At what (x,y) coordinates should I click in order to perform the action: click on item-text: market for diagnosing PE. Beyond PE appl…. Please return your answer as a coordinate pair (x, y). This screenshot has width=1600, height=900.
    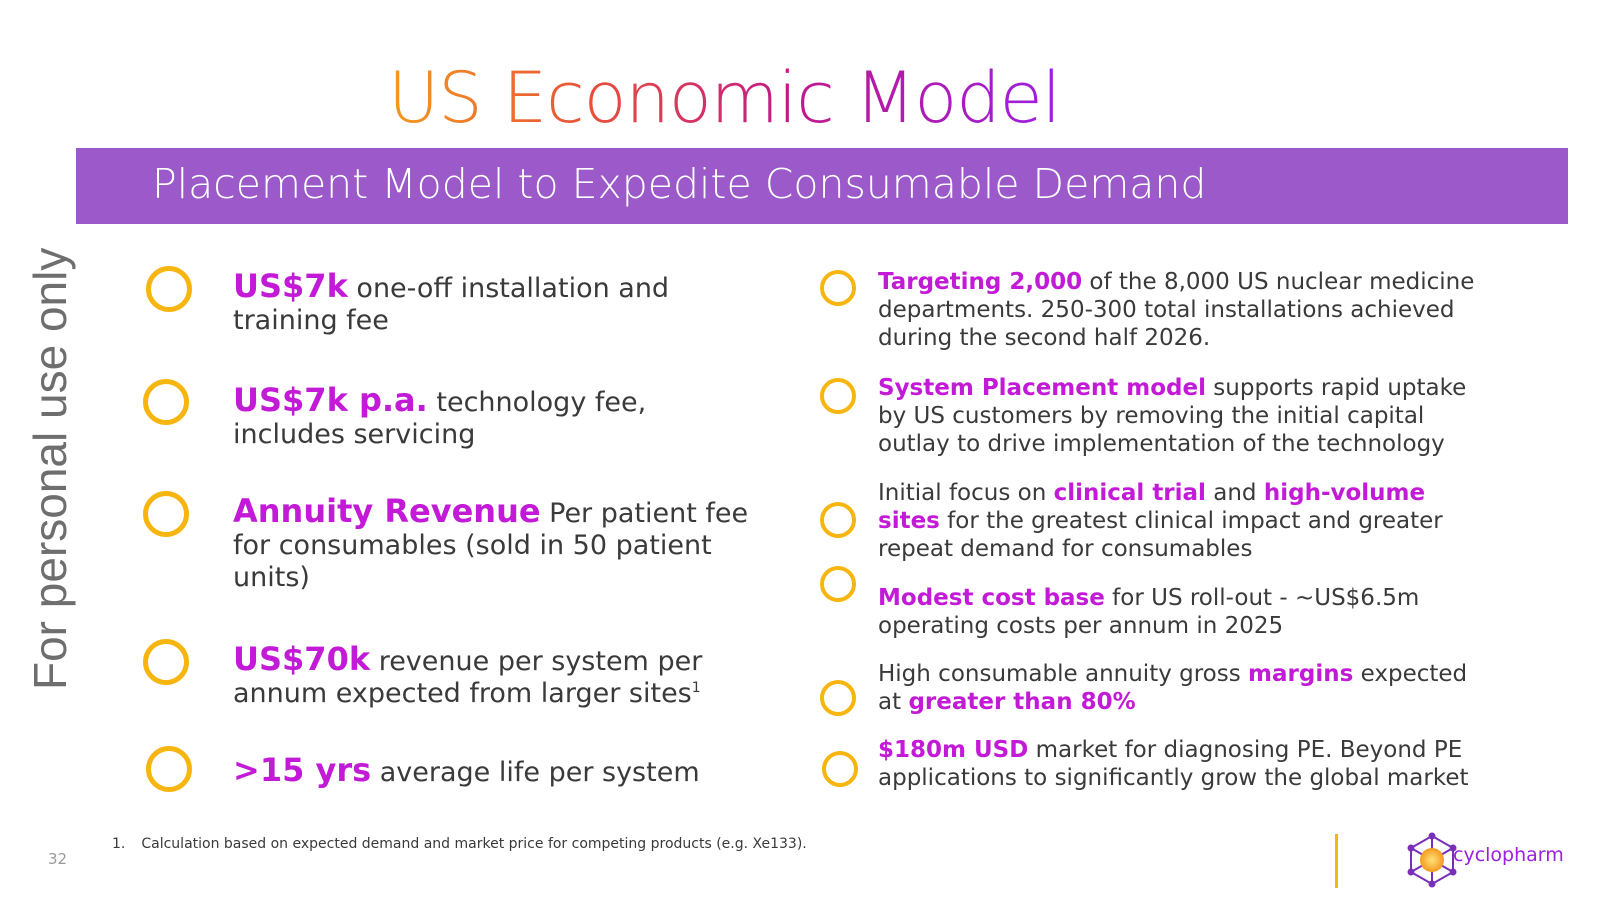
    Looking at the image, I should click on (1173, 764).